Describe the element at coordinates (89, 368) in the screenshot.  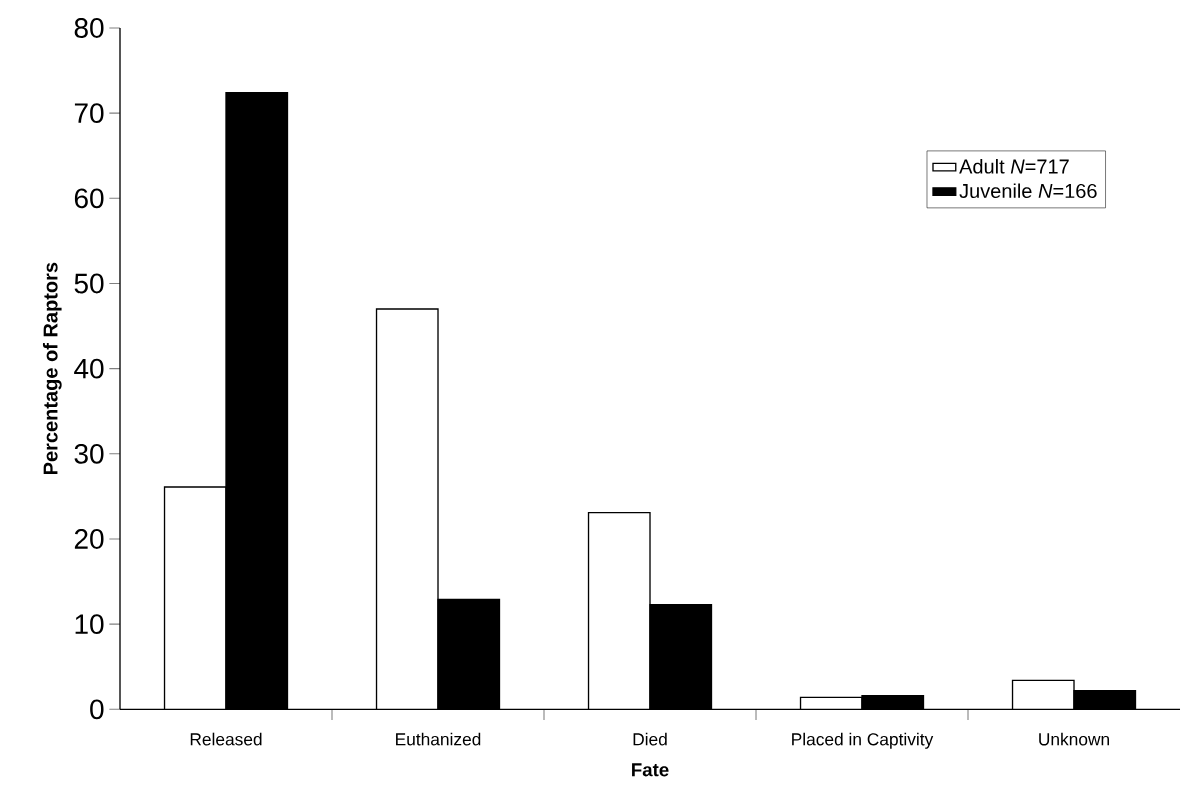
I see `y-tick-label: 40` at that location.